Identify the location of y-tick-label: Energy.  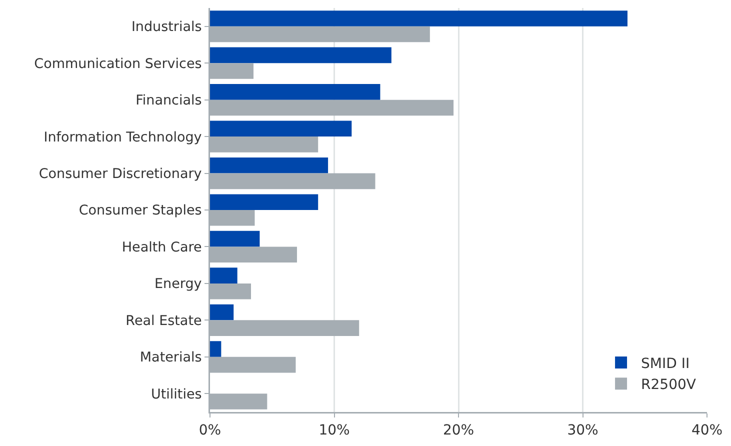
(178, 284).